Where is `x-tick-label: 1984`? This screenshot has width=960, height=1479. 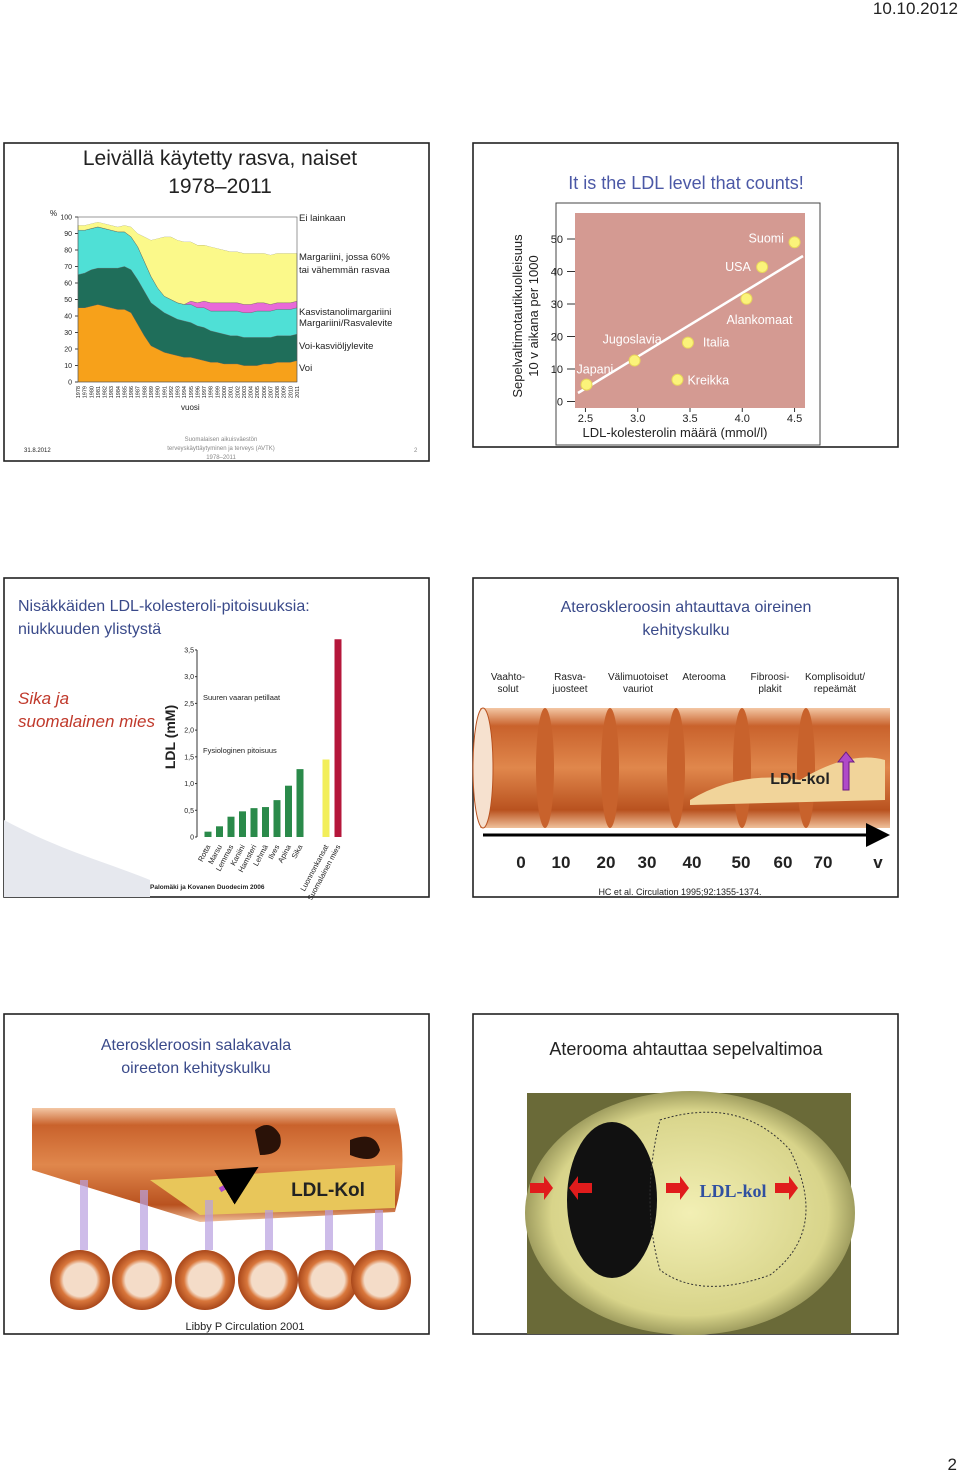 x-tick-label: 1984 is located at coordinates (119, 392).